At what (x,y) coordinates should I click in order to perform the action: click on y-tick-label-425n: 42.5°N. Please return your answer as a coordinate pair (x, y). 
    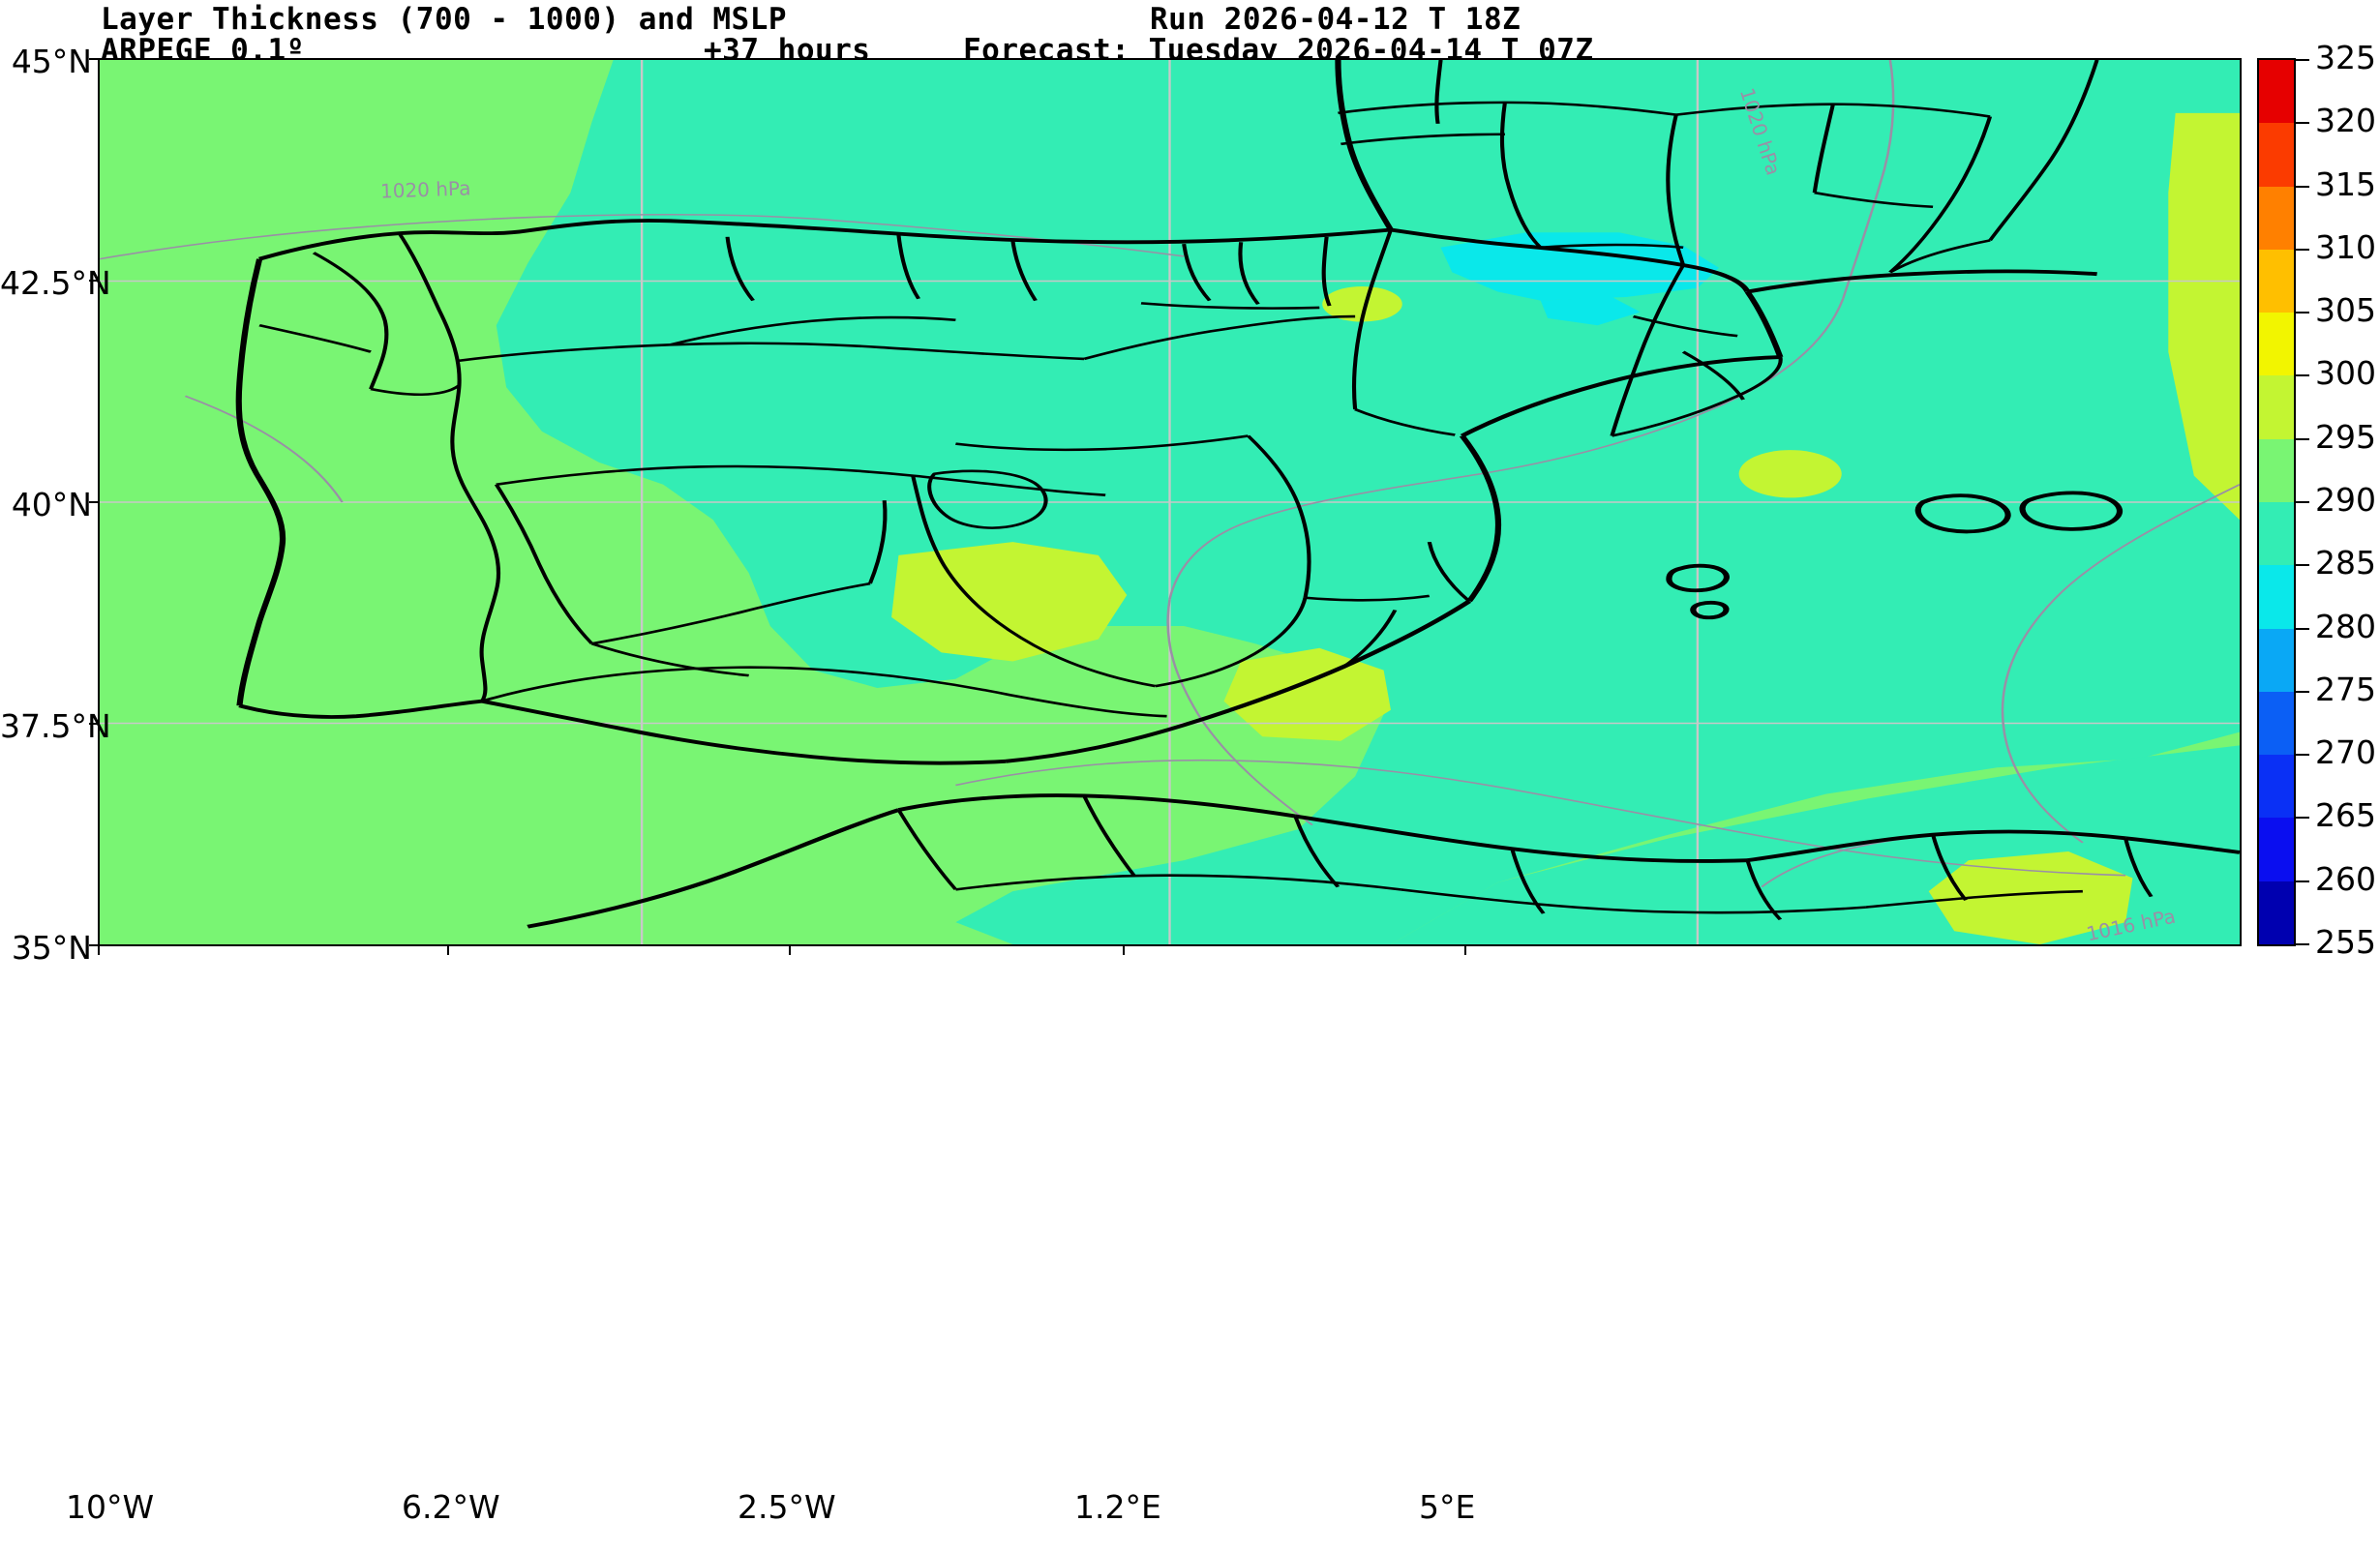
    Looking at the image, I should click on (55, 283).